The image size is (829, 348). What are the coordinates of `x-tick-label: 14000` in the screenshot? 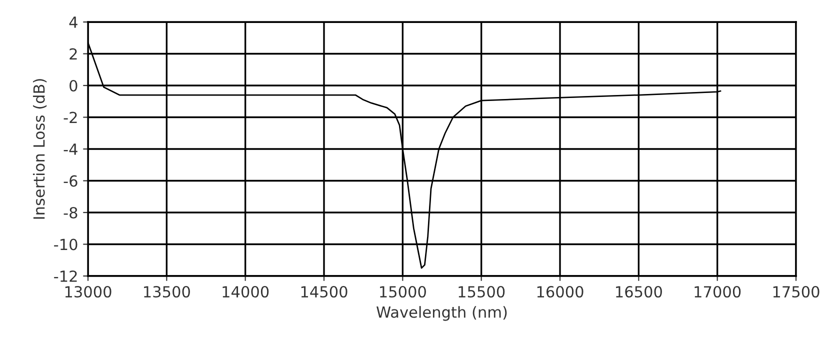 It's located at (245, 292).